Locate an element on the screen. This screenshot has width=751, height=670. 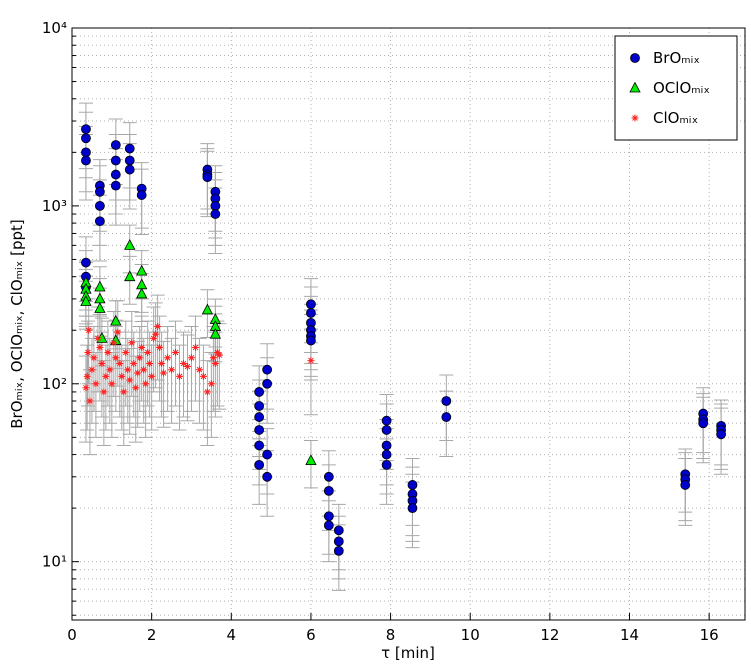
y-tick-label: 10² is located at coordinates (54, 384).